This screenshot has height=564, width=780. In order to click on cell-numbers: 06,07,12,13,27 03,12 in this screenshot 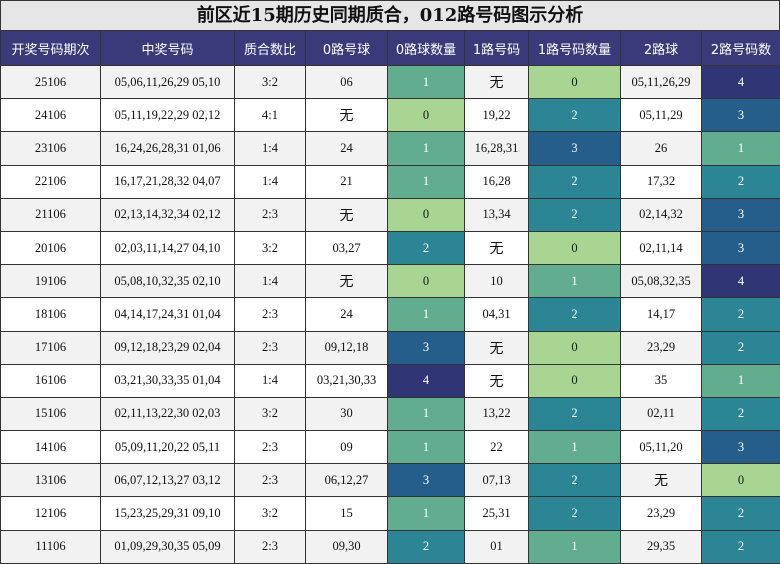, I will do `click(168, 480)`.